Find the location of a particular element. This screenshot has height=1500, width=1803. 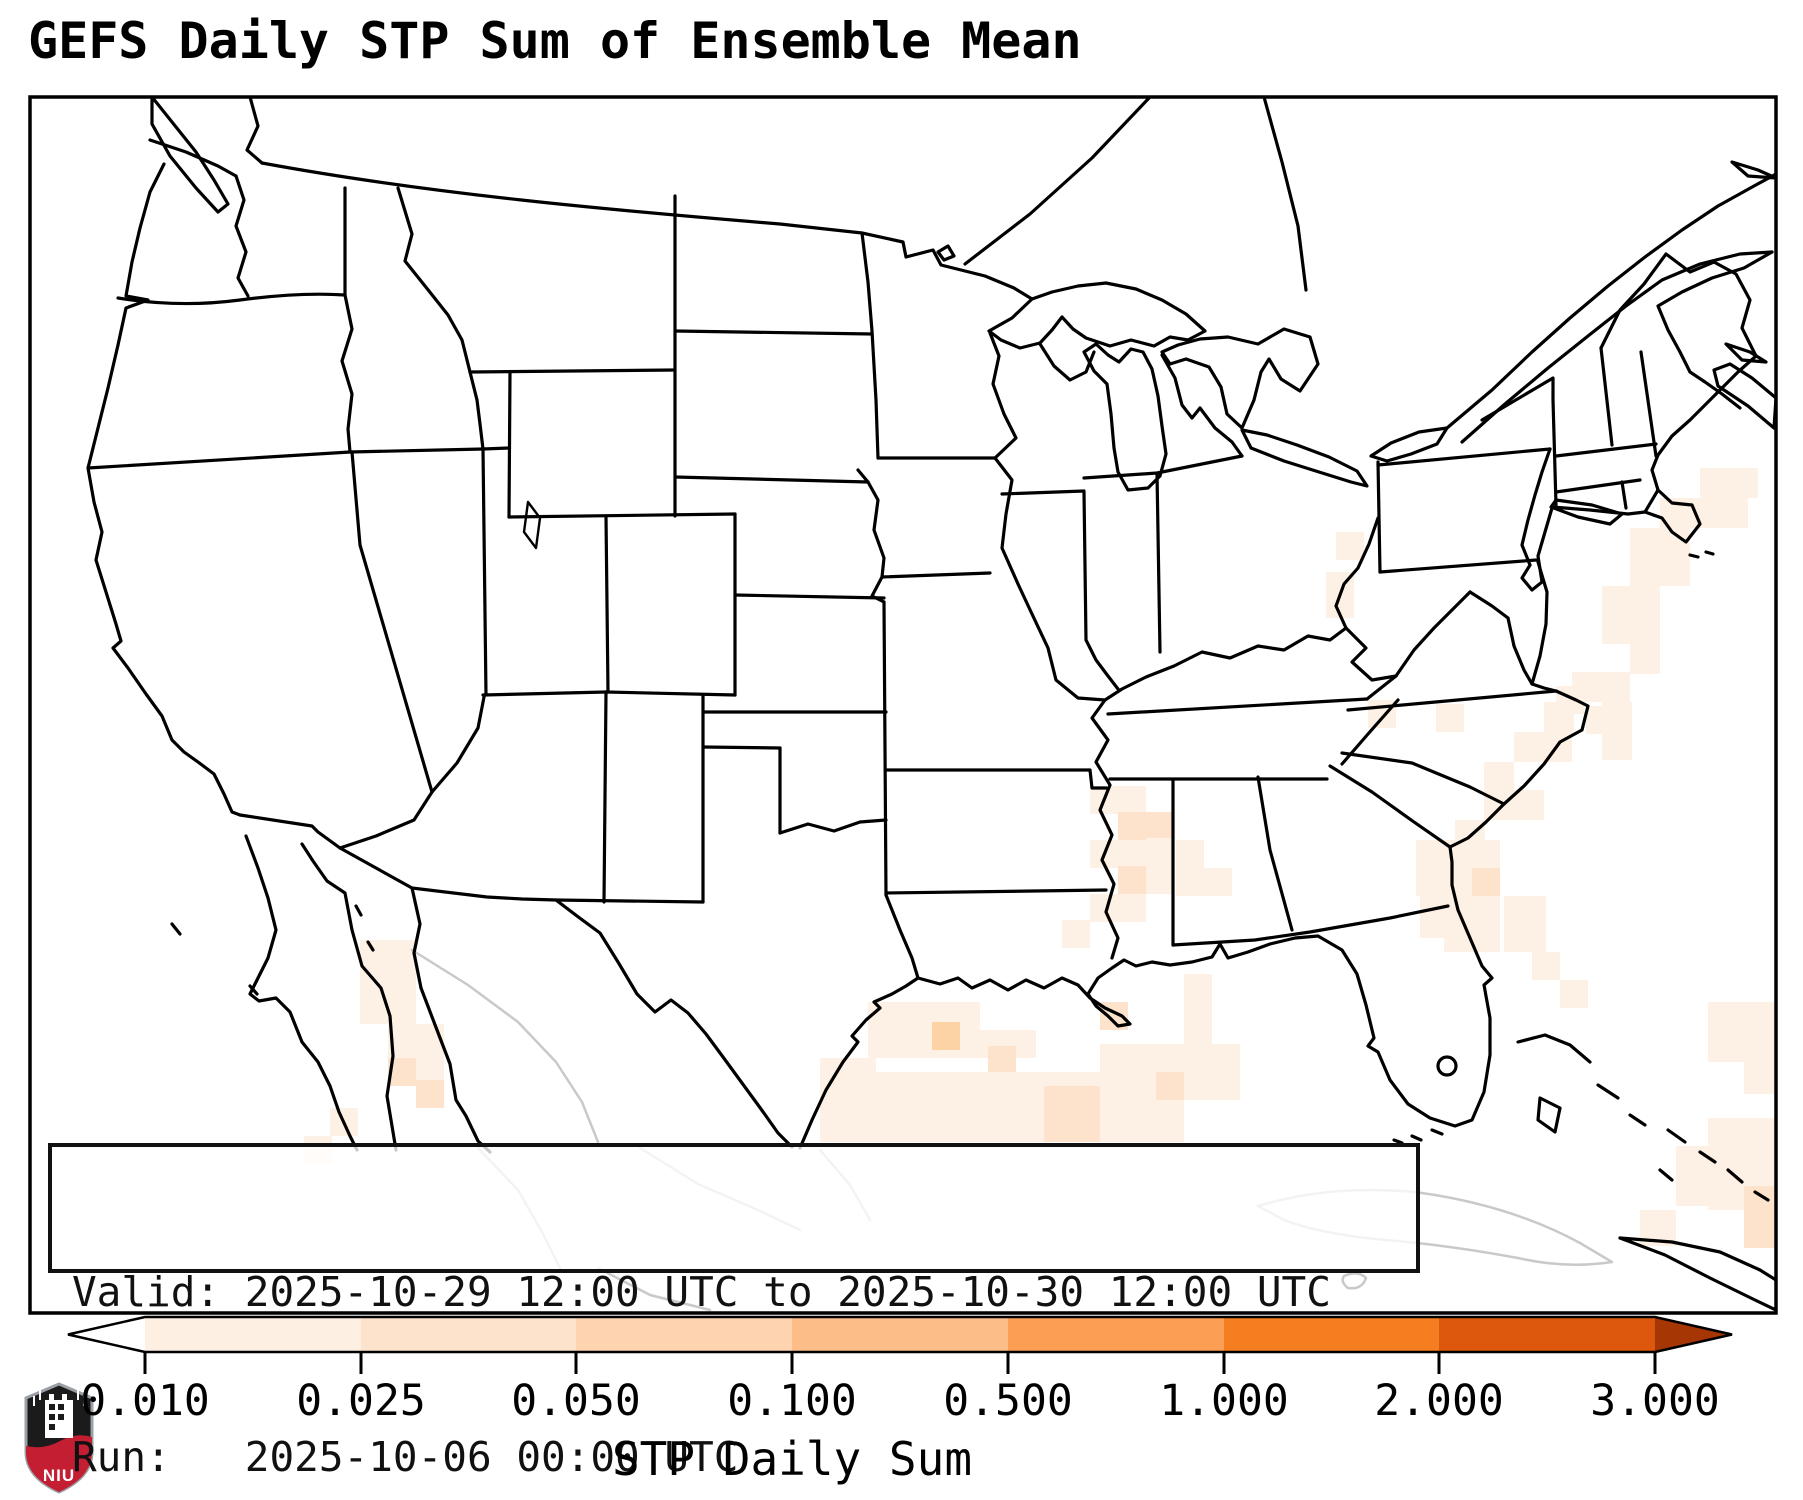

prince-edward-island is located at coordinates (1746, 353).